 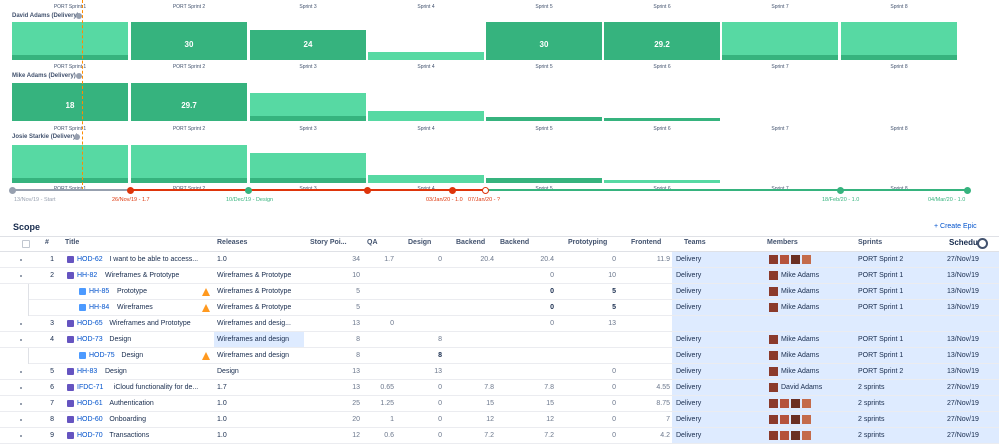 I want to click on bar-value: 29.7, so click(x=189, y=105).